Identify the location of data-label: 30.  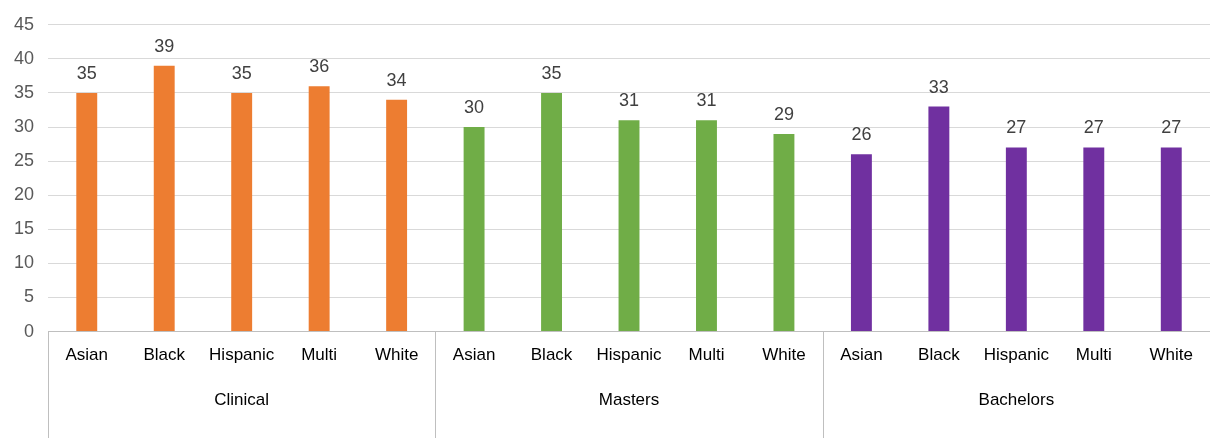
(474, 107).